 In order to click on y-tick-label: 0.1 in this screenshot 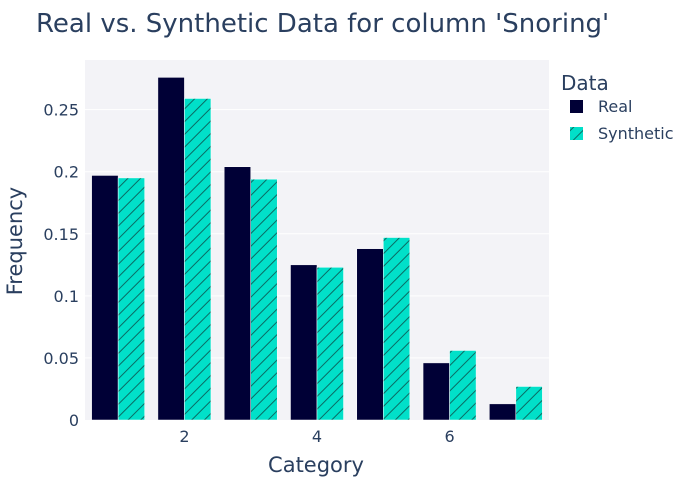, I will do `click(66, 296)`.